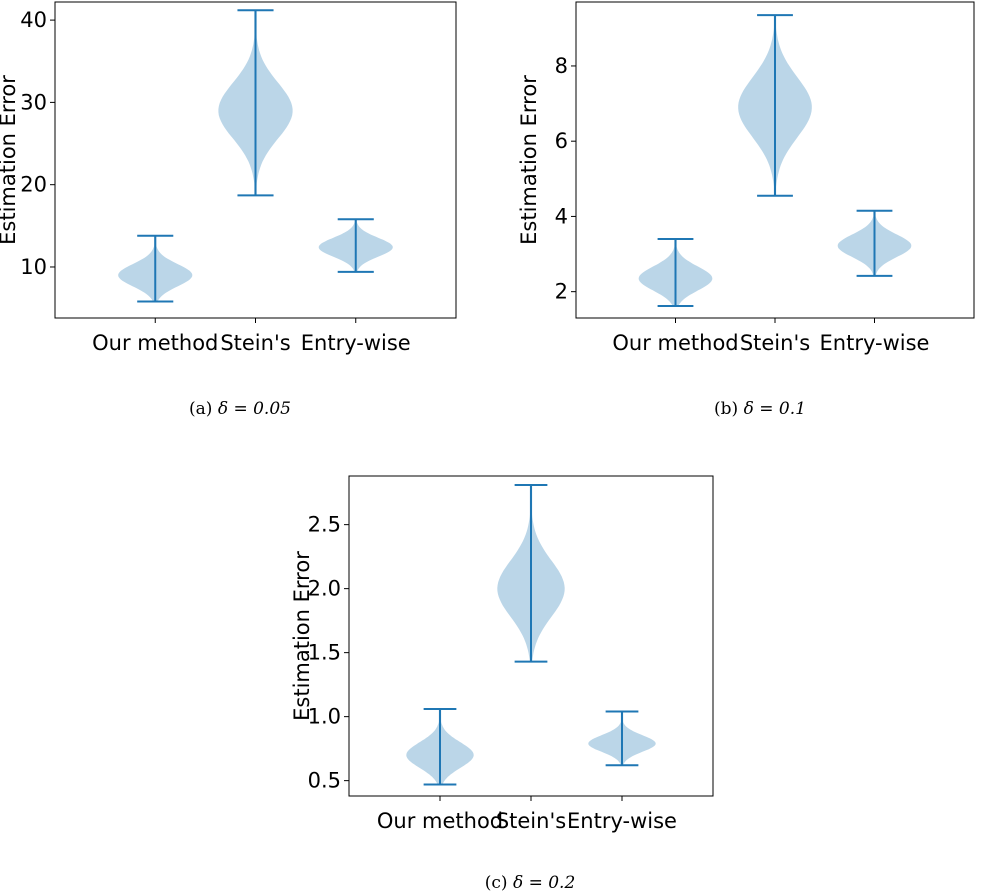  What do you see at coordinates (324, 717) in the screenshot?
I see `y-tick-label: 1.0` at bounding box center [324, 717].